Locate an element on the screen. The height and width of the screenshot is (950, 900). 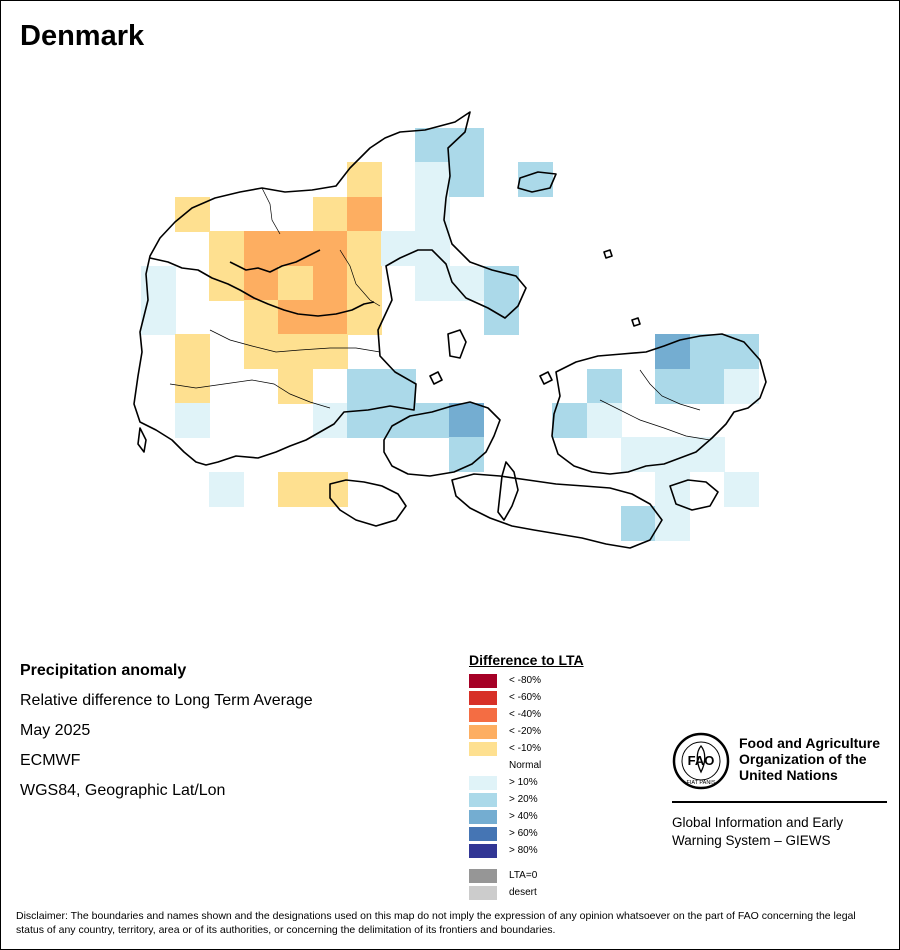
period: May 2025 is located at coordinates (55, 730).